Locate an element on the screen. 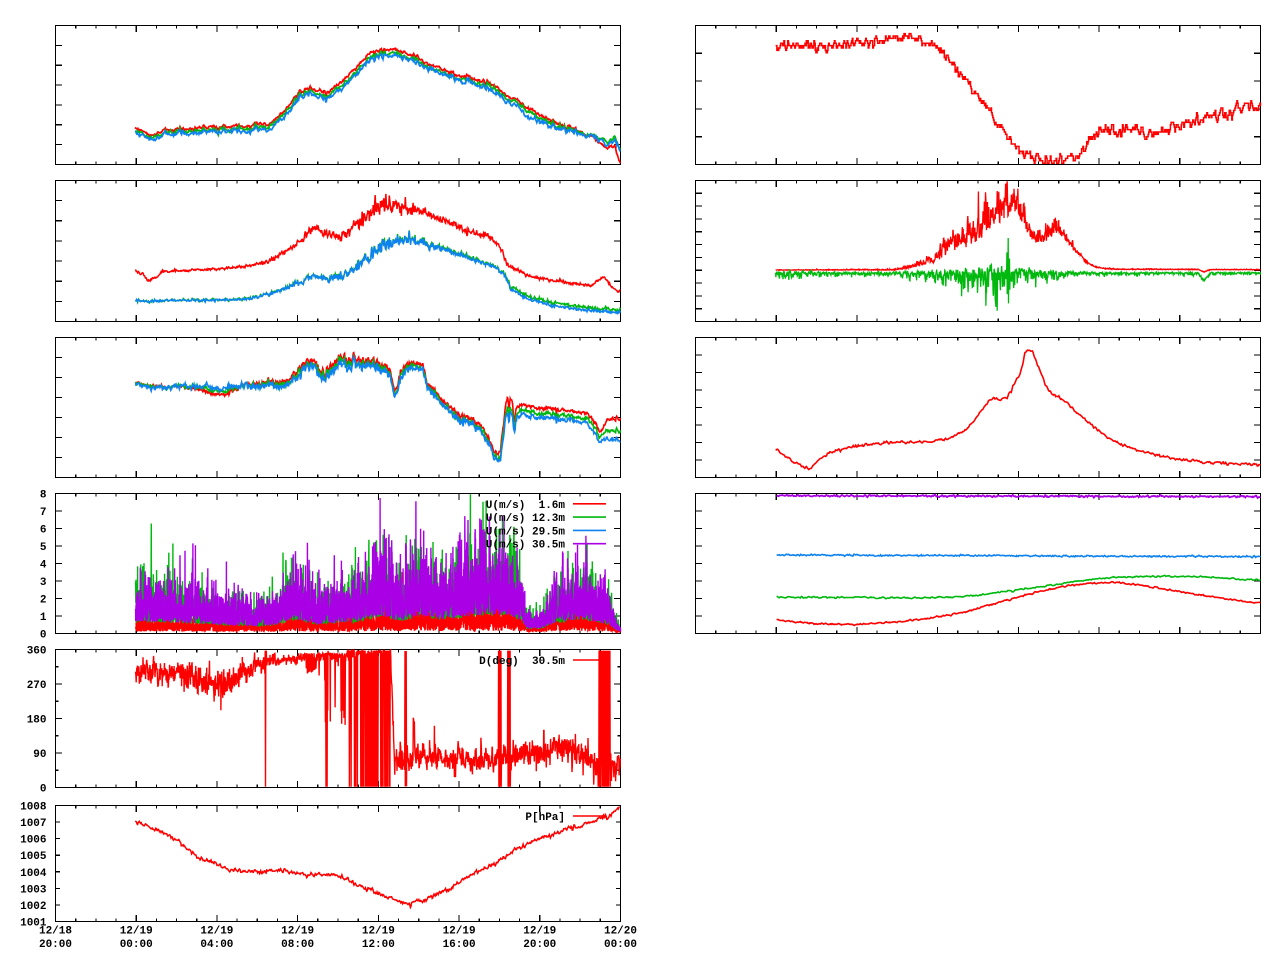  svg-text: 1001 is located at coordinates (33, 924).